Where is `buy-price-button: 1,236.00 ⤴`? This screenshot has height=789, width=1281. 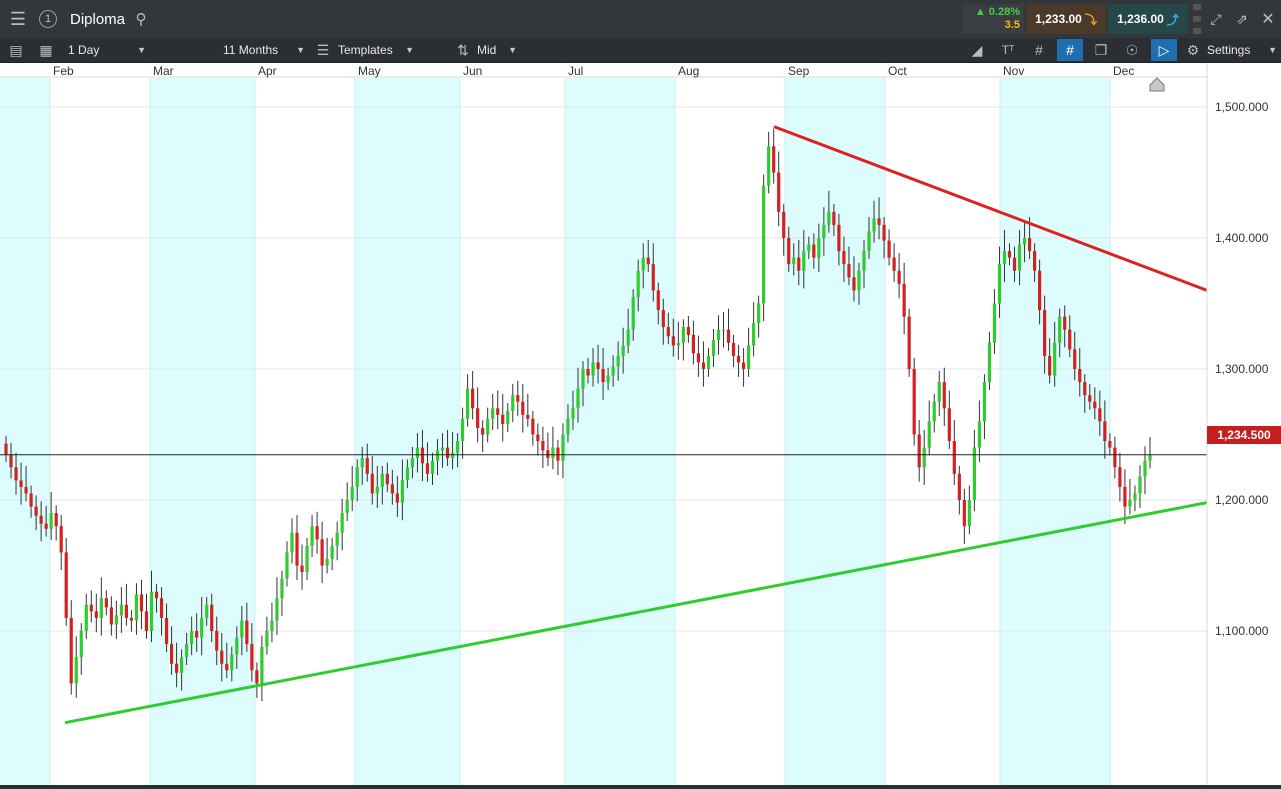 buy-price-button: 1,236.00 ⤴ is located at coordinates (1148, 19).